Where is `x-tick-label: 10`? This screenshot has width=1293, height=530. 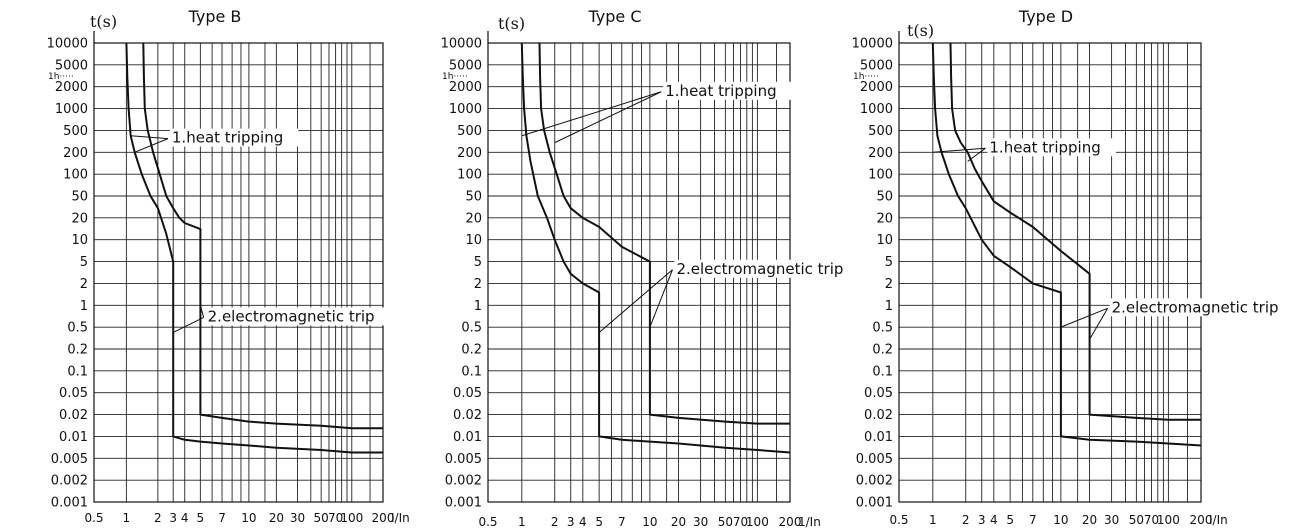 x-tick-label: 10 is located at coordinates (1060, 520).